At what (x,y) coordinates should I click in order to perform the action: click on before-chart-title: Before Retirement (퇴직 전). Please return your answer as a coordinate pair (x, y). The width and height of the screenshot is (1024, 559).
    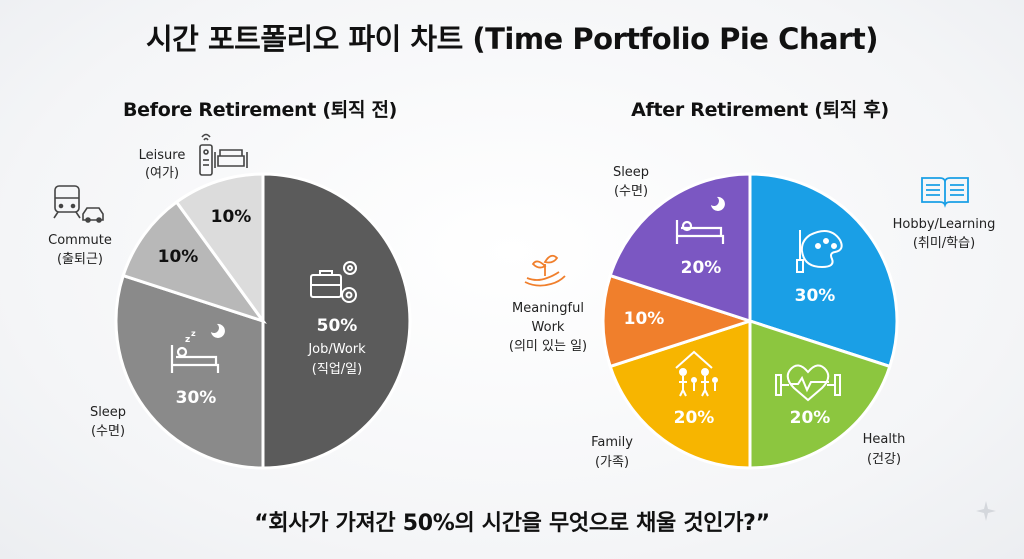
    Looking at the image, I should click on (260, 110).